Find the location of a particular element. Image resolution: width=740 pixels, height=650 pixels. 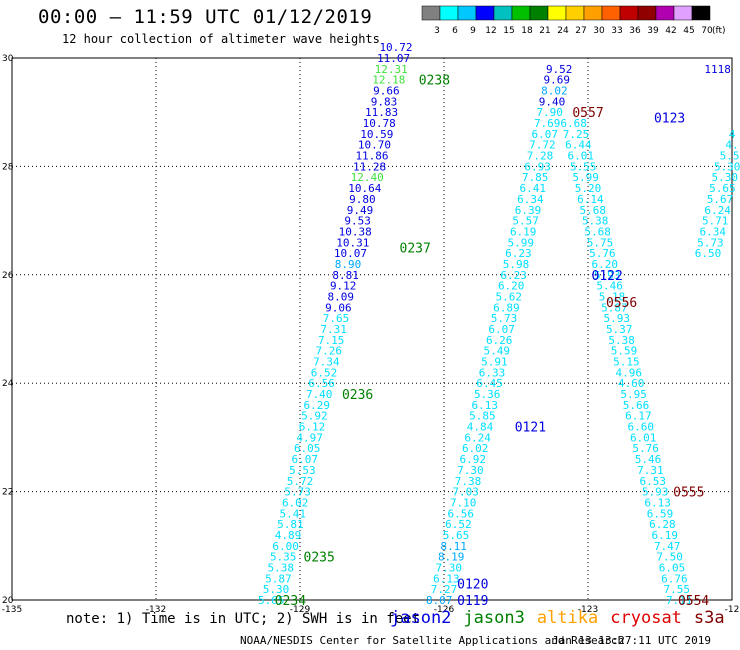

y-tick-label: 28 is located at coordinates (8, 167).